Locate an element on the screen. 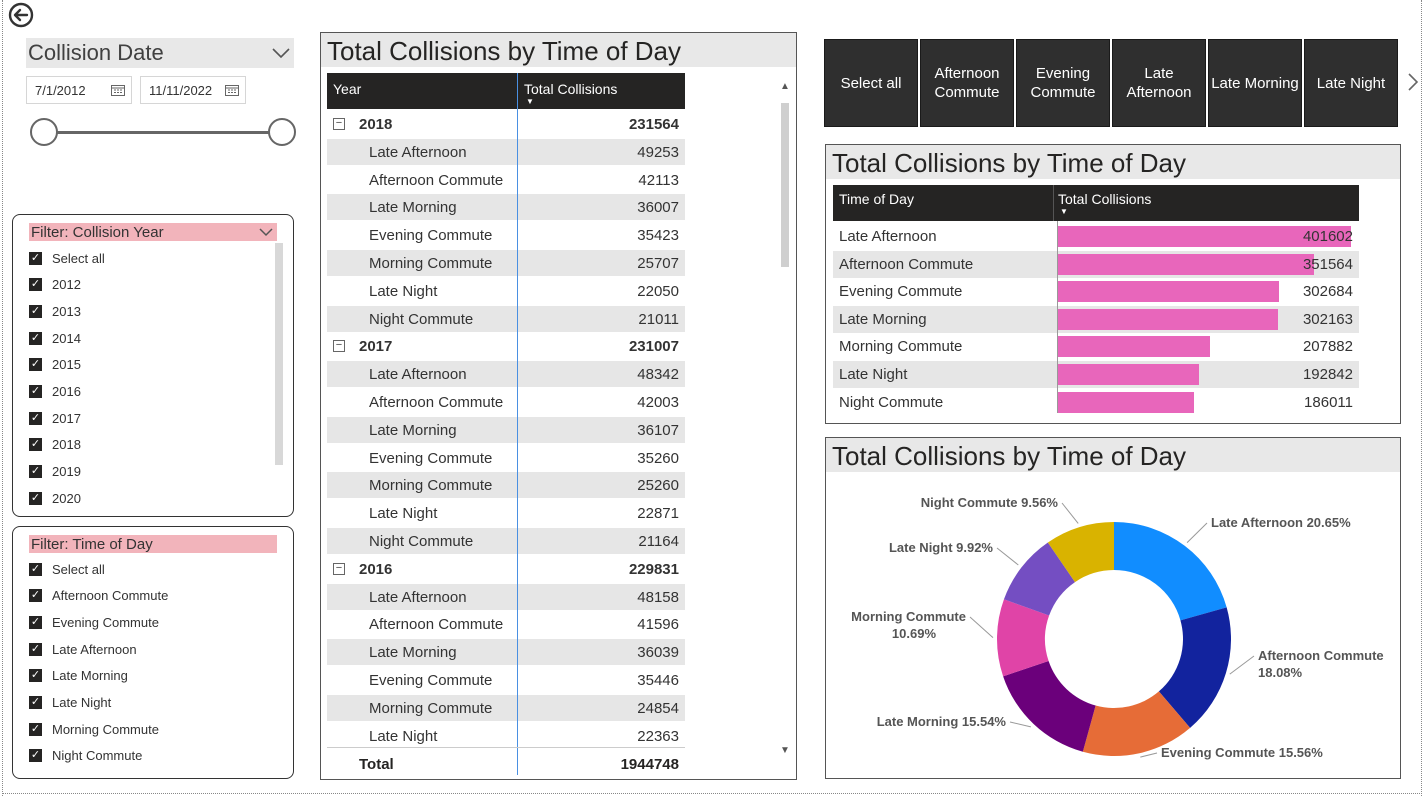 The width and height of the screenshot is (1427, 796). matrix-row: Morning Commute 25260 is located at coordinates (506, 485).